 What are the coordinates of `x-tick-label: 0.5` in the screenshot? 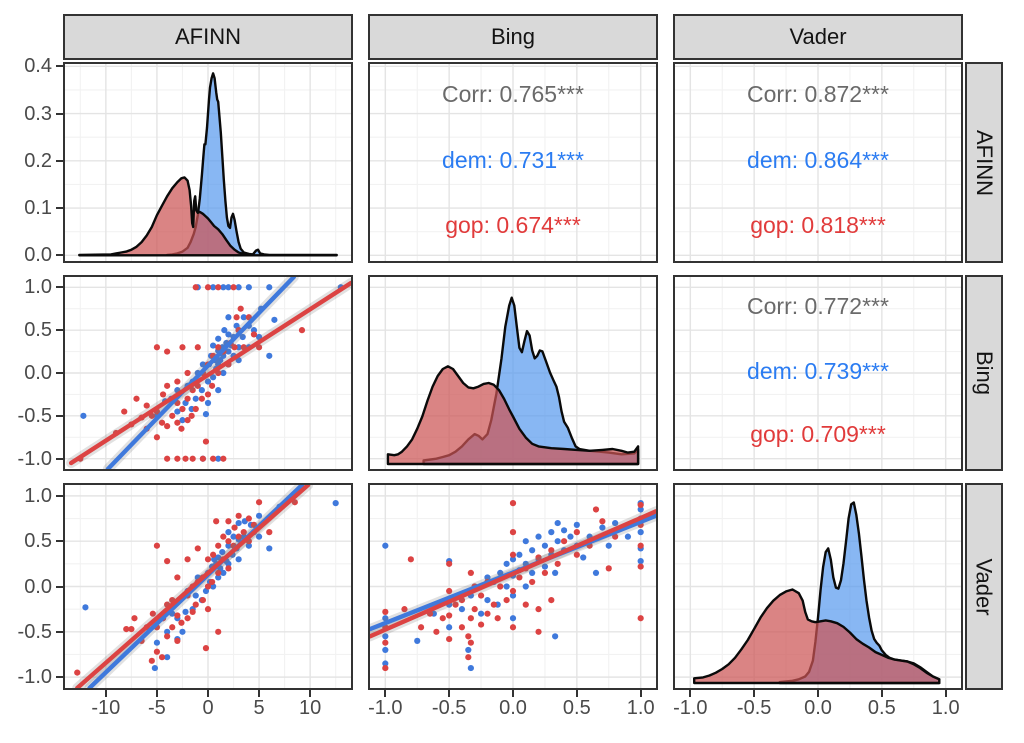 It's located at (881, 708).